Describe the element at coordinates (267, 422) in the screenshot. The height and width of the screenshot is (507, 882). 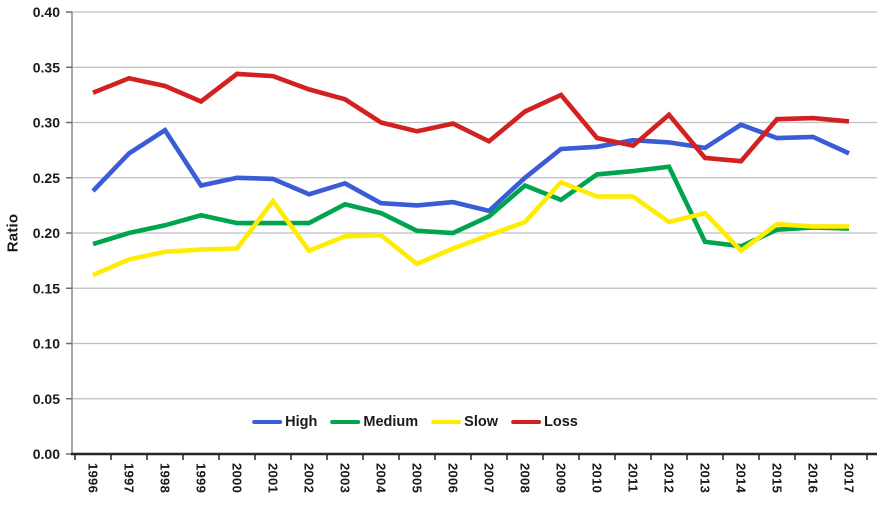
I see `legend-swatch-high` at that location.